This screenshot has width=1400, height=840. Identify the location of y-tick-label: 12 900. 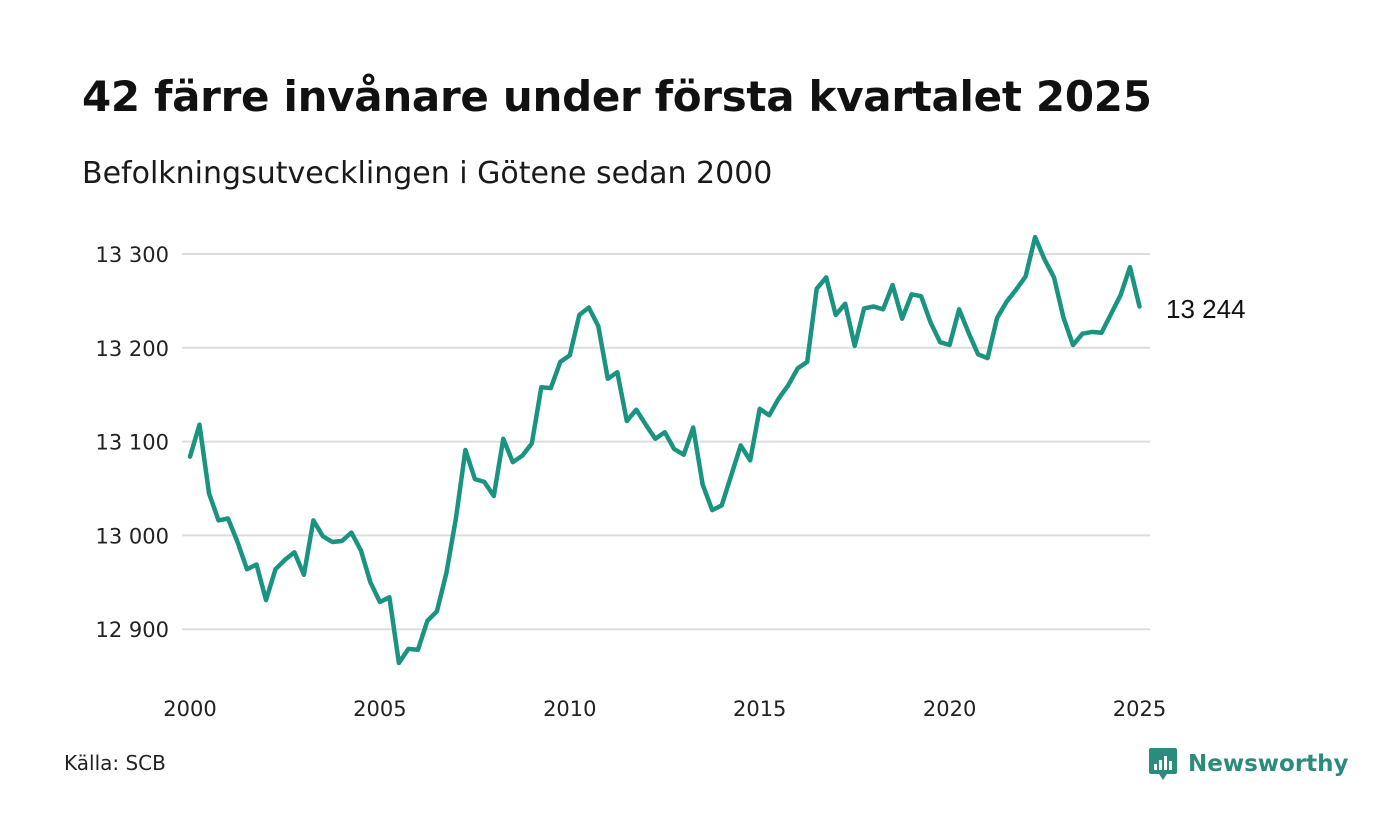
(132, 630).